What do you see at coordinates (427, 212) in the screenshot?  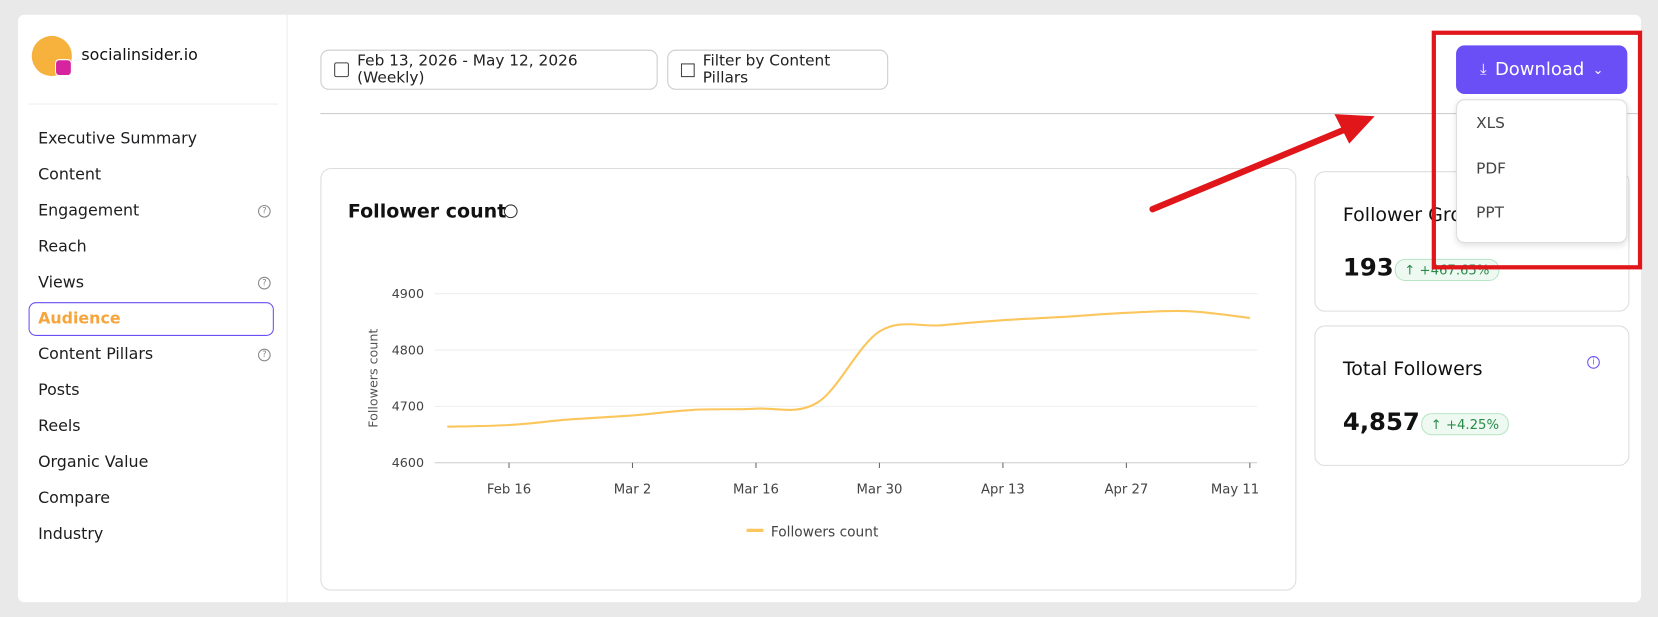 I see `chart-title: Follower count` at bounding box center [427, 212].